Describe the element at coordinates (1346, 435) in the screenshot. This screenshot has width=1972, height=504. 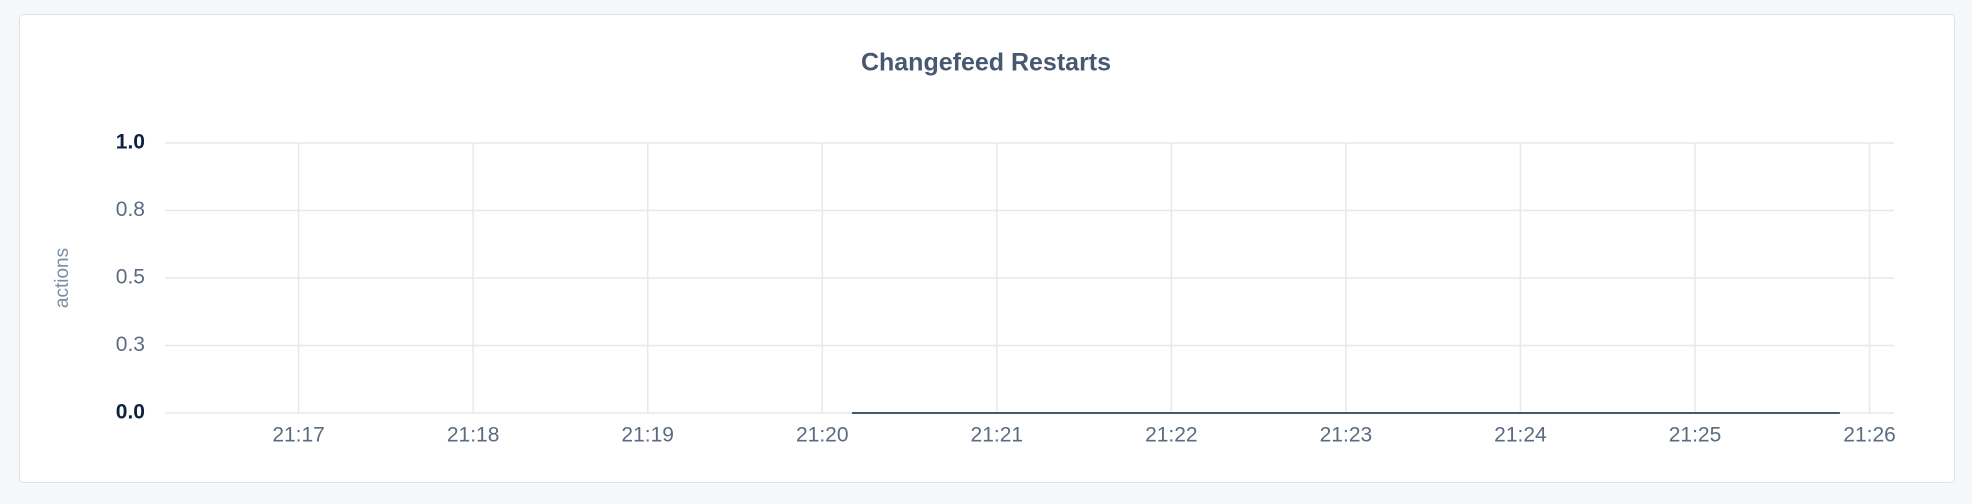
I see `x-tick-label: 21:23` at that location.